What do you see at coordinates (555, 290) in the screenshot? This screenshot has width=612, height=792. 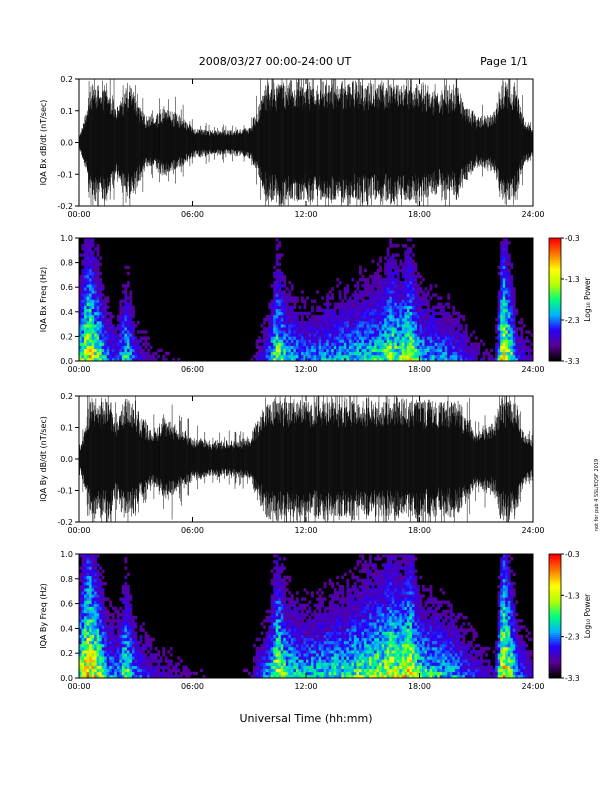 I see `colorbar-swatch` at bounding box center [555, 290].